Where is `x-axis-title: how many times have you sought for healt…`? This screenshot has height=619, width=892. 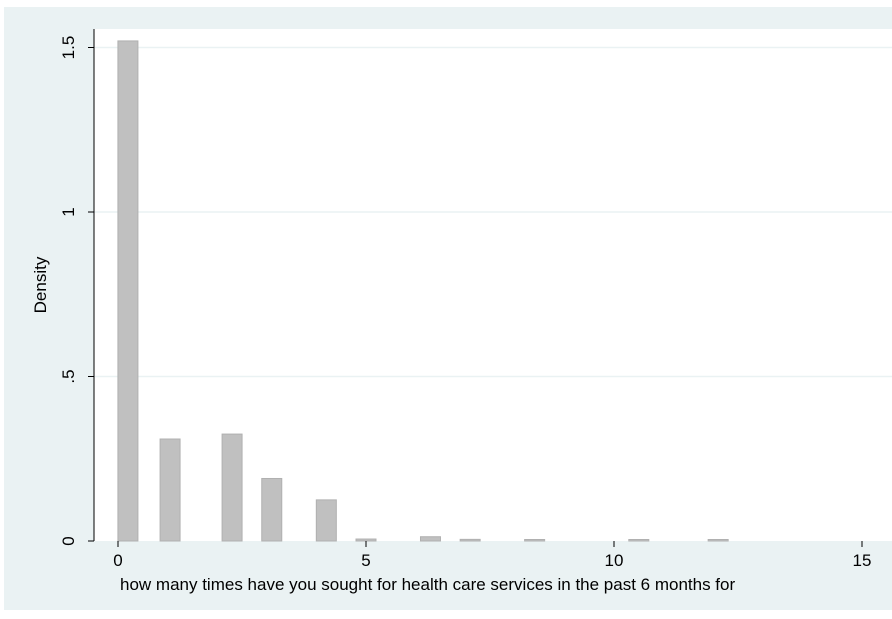
x-axis-title: how many times have you sought for healt… is located at coordinates (427, 584).